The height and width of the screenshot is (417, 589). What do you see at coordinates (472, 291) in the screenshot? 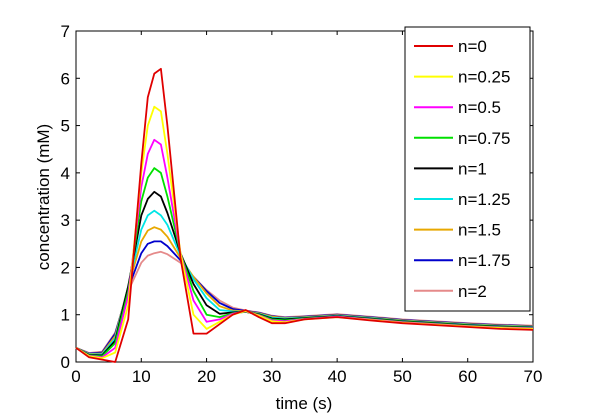
I see `legend-label-8: n=2` at bounding box center [472, 291].